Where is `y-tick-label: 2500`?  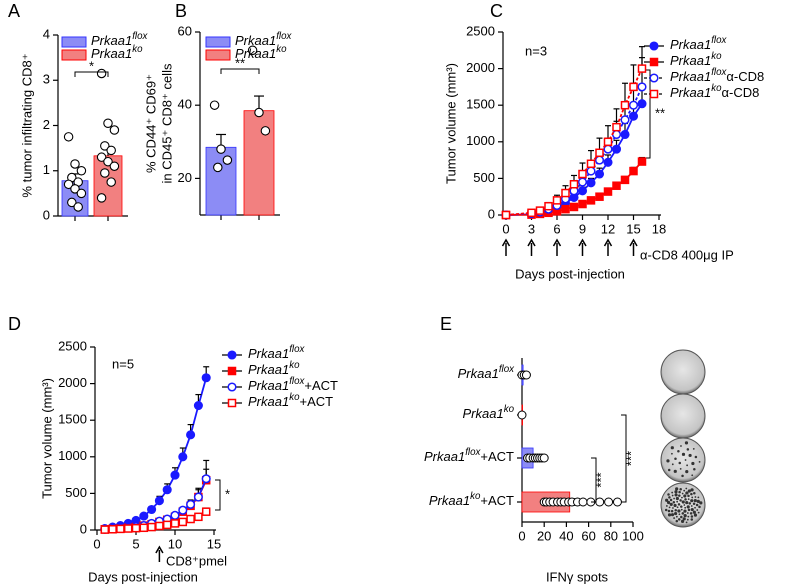 y-tick-label: 2500 is located at coordinates (480, 30).